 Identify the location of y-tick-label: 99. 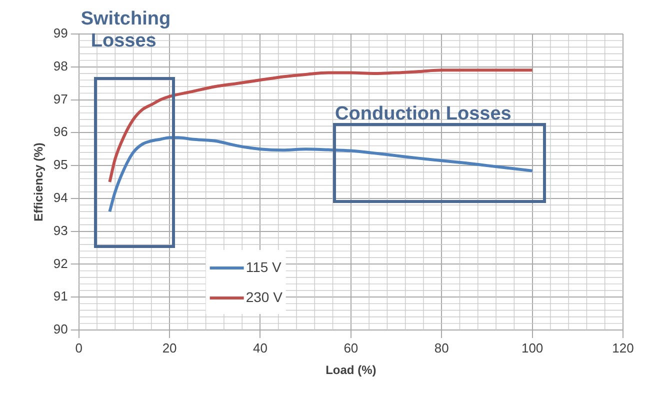
(60, 33).